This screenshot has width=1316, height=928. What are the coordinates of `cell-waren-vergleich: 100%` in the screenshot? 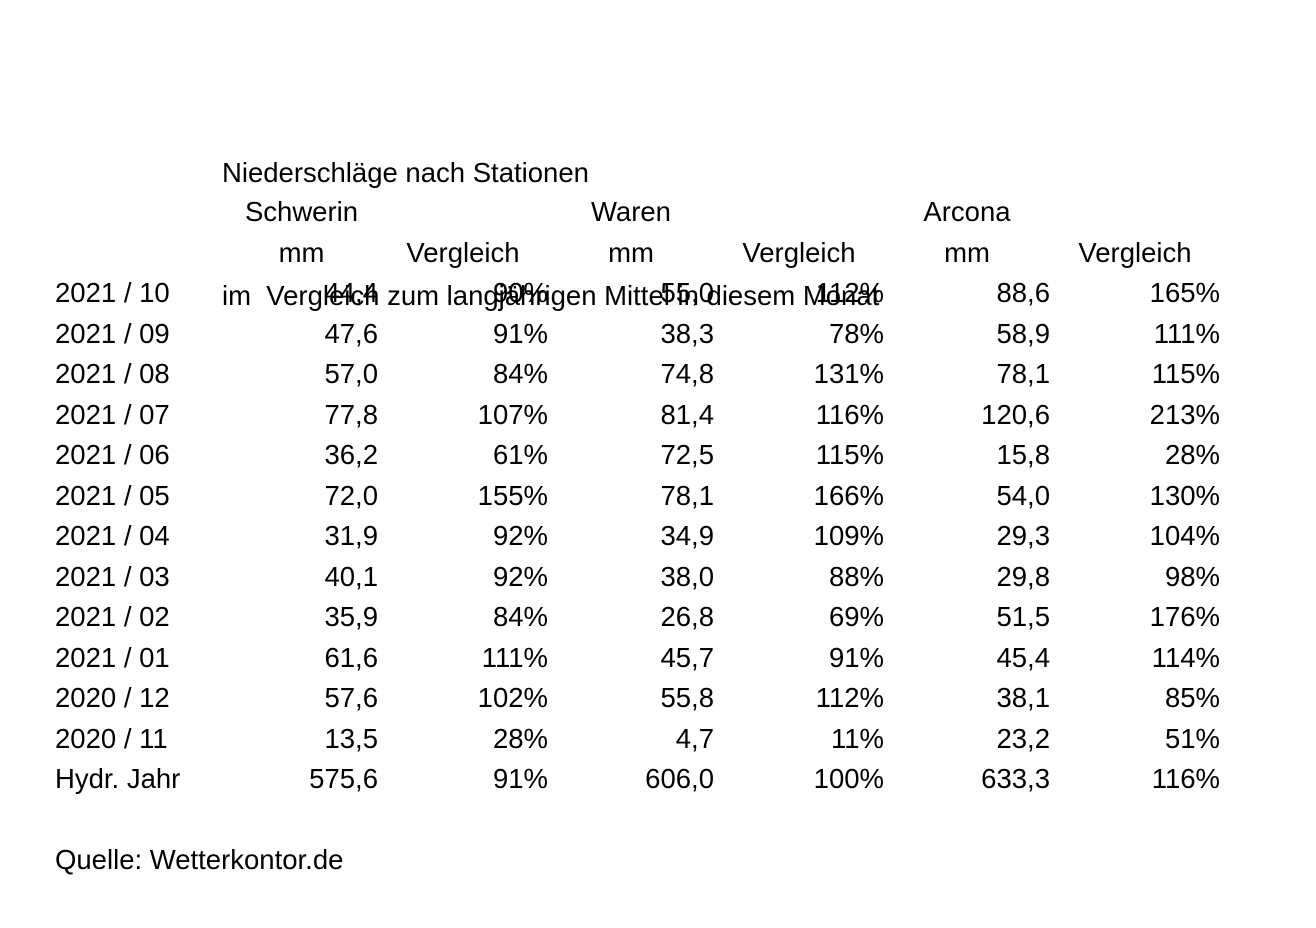 It's located at (848, 778).